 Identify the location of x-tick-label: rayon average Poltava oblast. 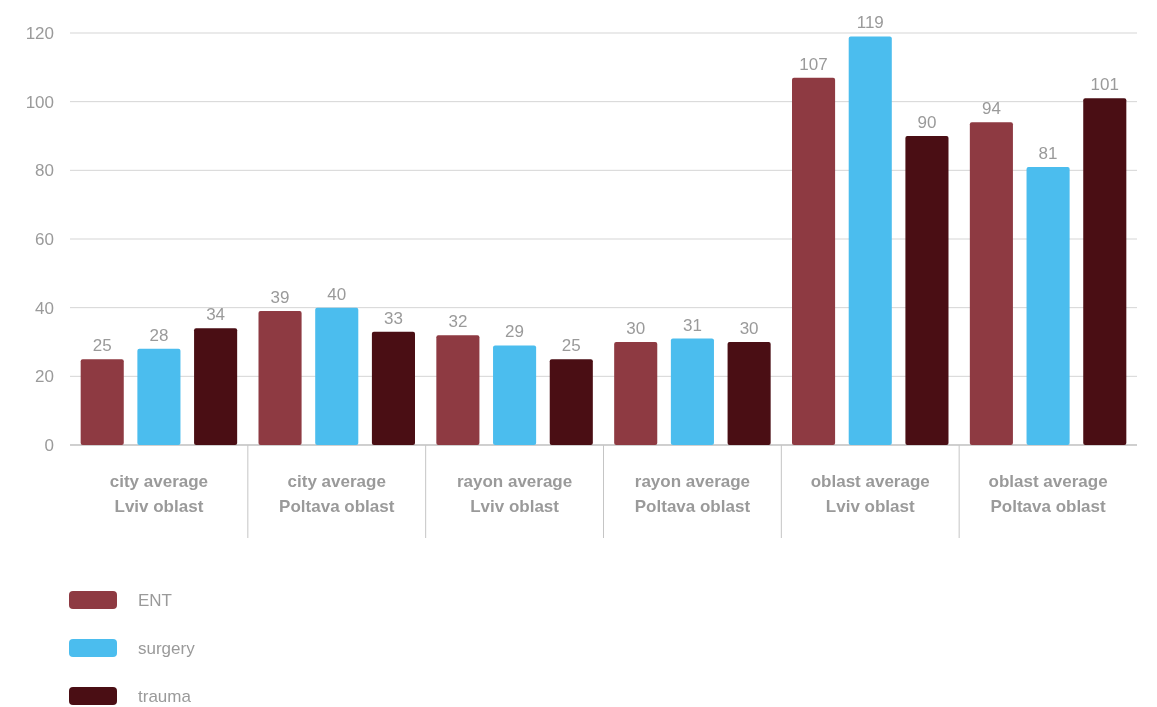
(692, 494).